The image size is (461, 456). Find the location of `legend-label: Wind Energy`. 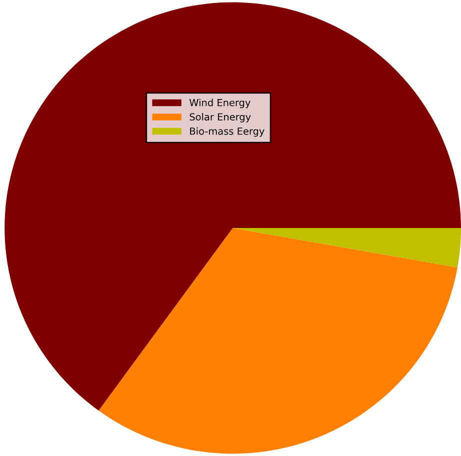

legend-label: Wind Energy is located at coordinates (219, 103).